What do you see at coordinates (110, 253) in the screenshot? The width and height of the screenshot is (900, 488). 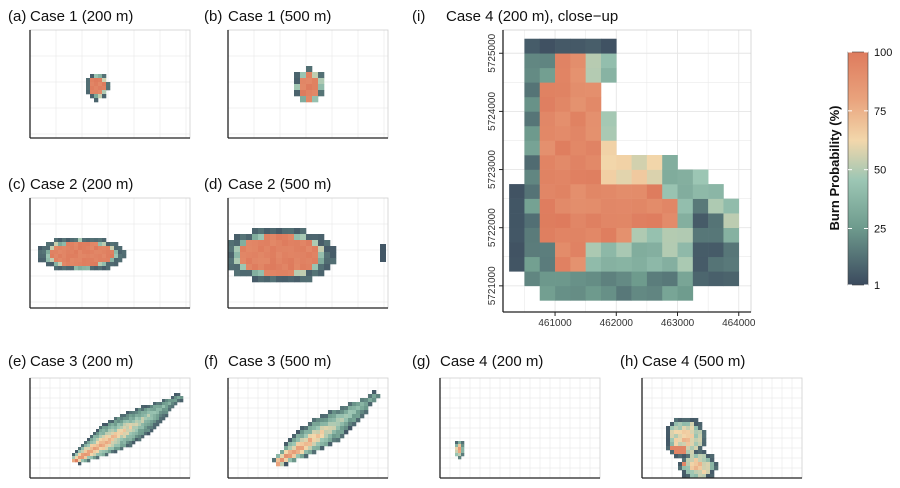 I see `panel-c-plot` at bounding box center [110, 253].